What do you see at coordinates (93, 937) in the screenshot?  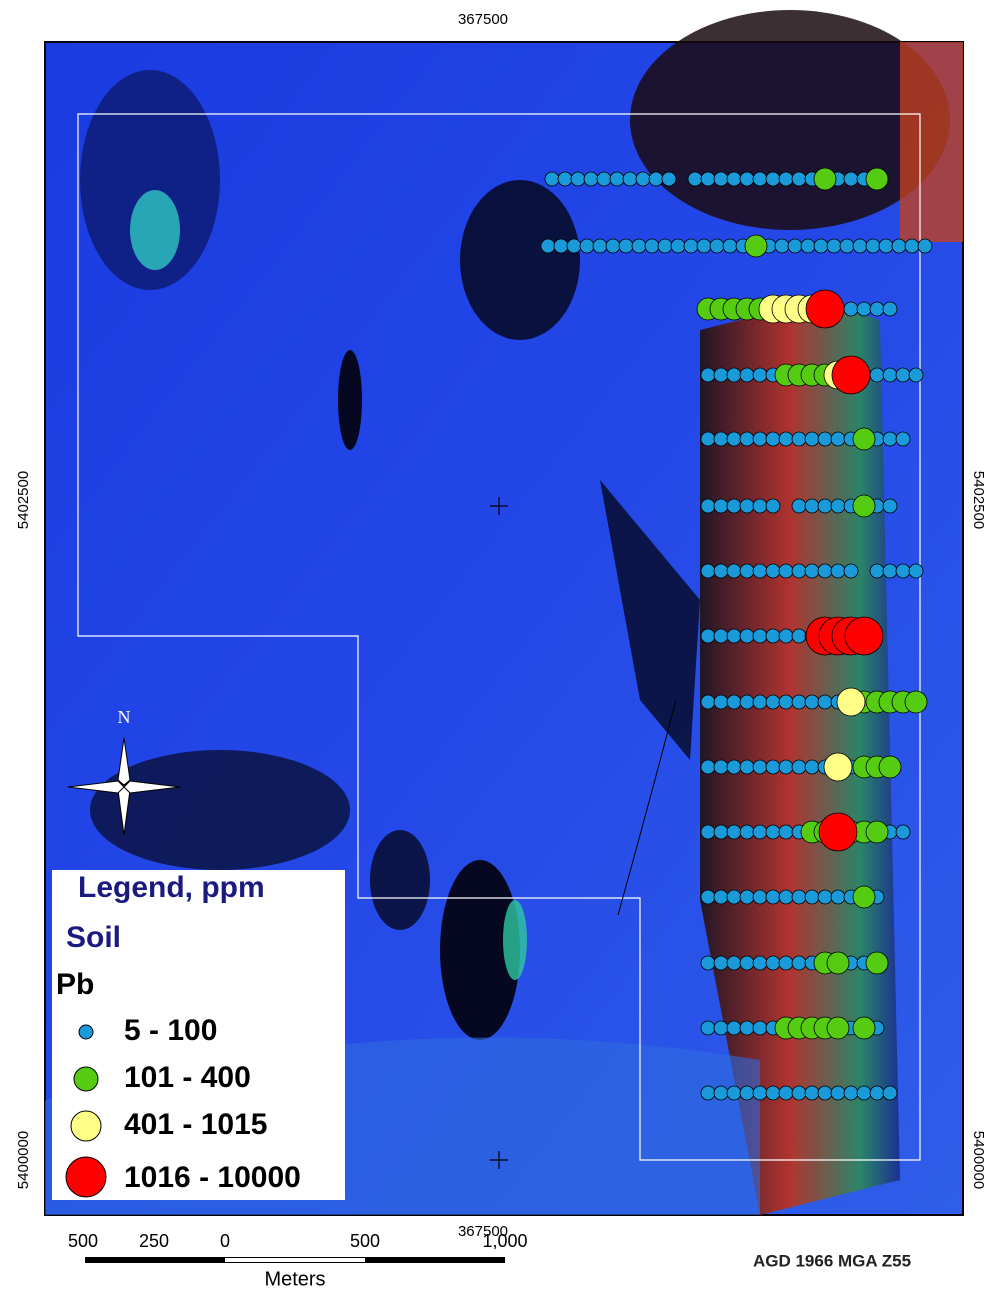 I see `legend-subtitle: Soil` at bounding box center [93, 937].